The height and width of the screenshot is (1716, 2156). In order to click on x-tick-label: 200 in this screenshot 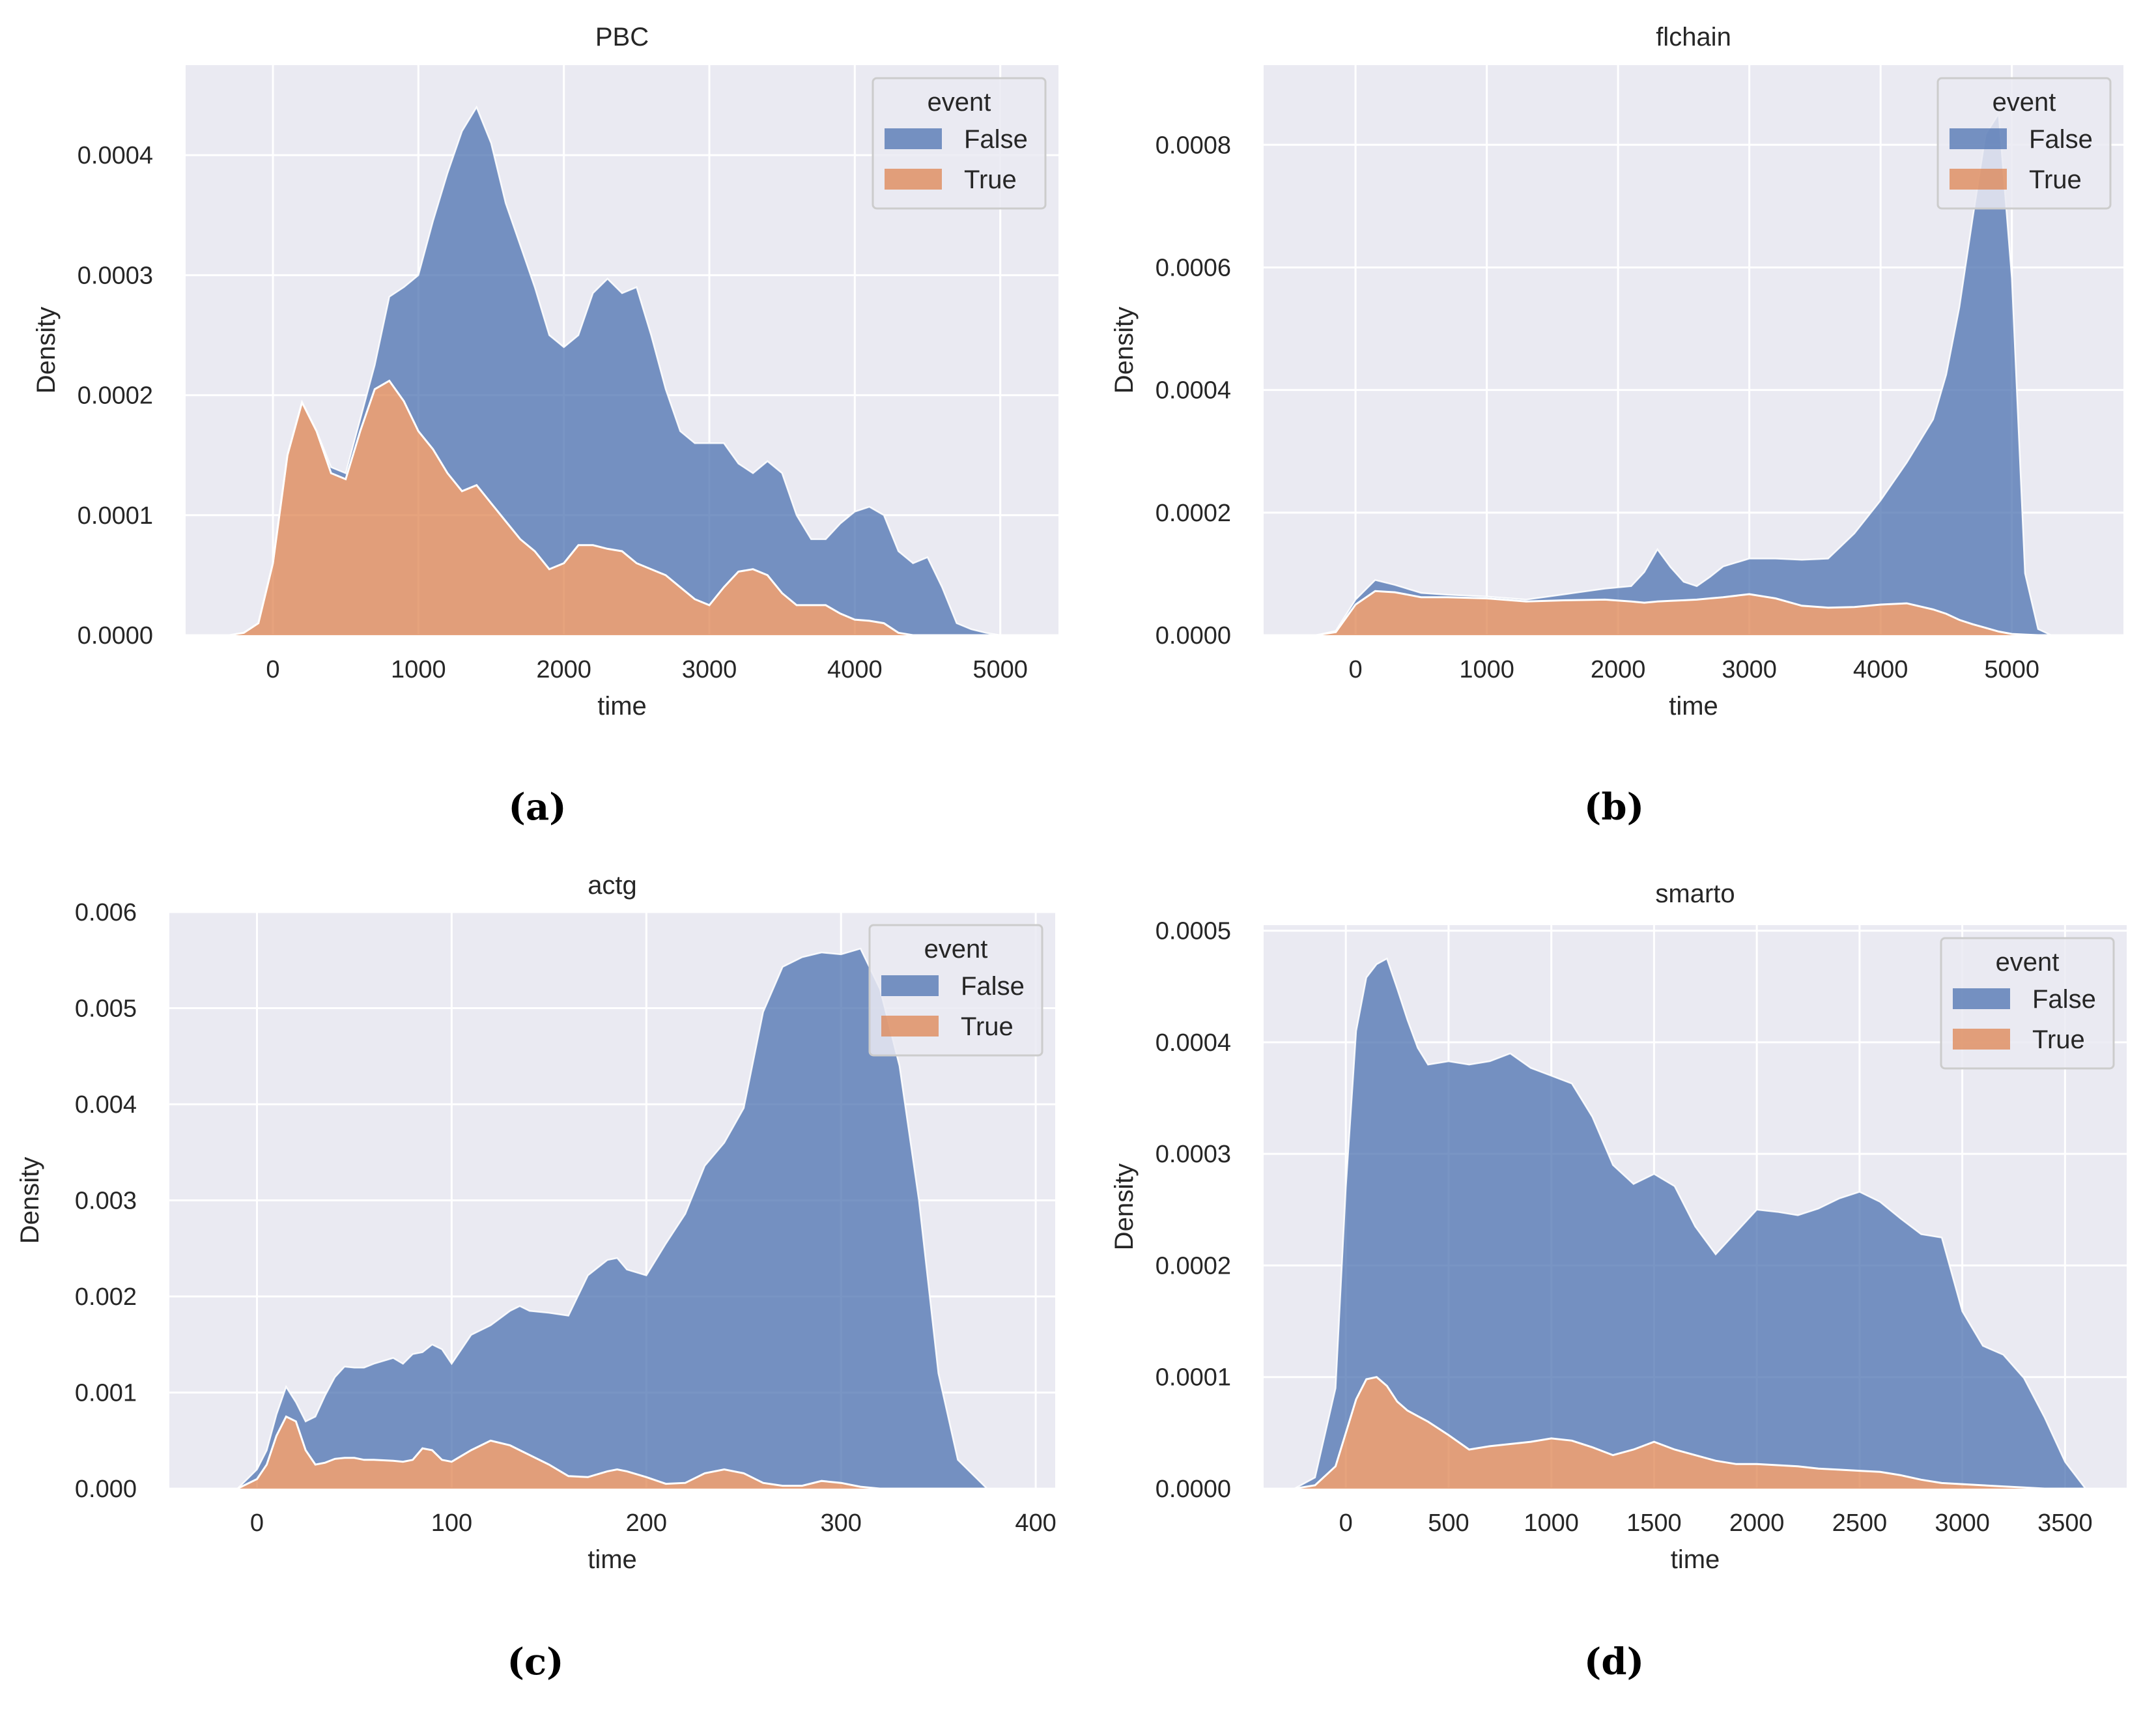, I will do `click(646, 1523)`.